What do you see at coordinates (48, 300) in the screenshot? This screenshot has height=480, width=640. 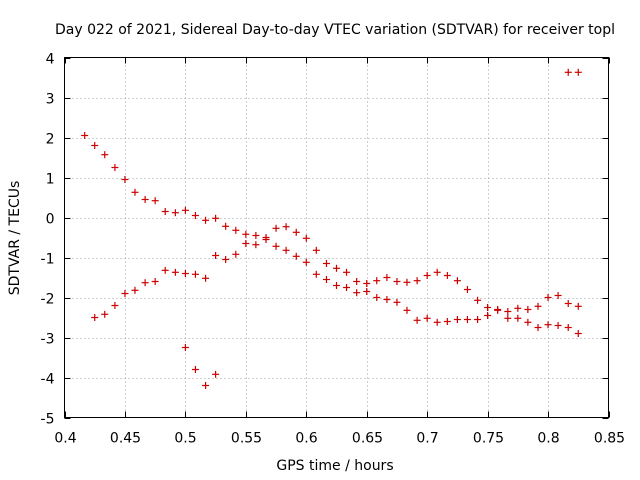 I see `y-tick-label: -2` at bounding box center [48, 300].